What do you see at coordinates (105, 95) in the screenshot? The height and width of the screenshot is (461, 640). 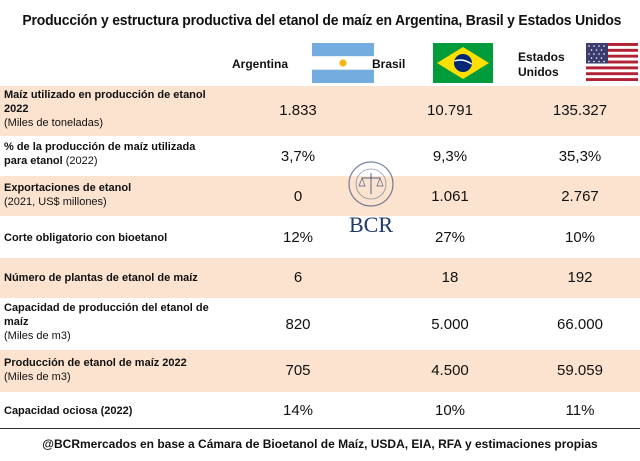 I see `row-label-line1: Maíz utilizado en producción de etanol` at bounding box center [105, 95].